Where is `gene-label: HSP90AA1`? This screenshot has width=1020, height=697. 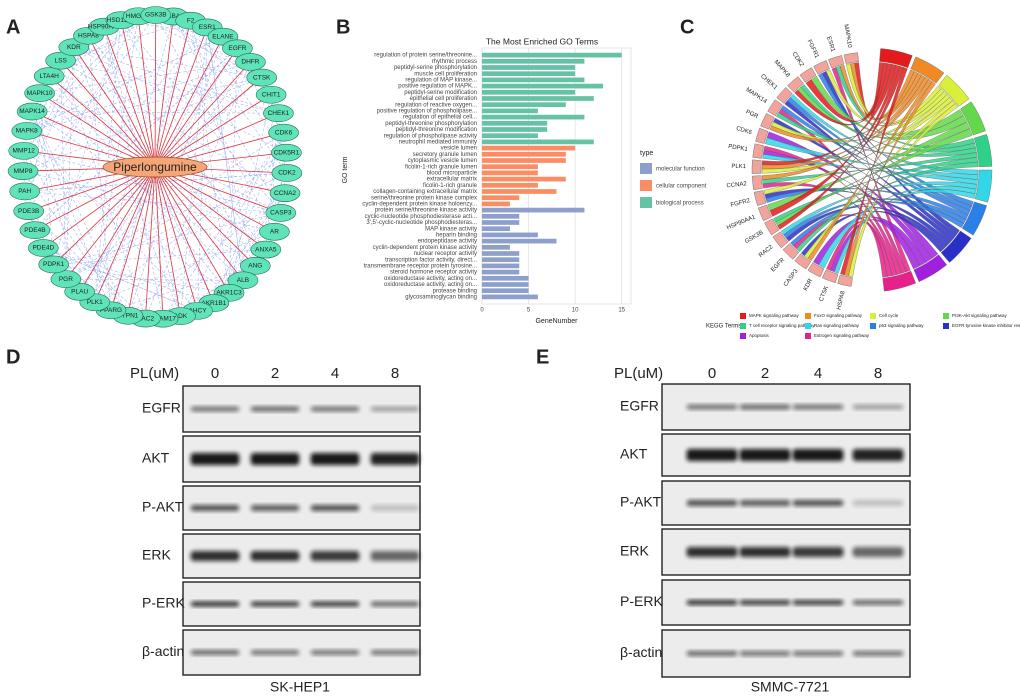 gene-label: HSP90AA1 is located at coordinates (741, 222).